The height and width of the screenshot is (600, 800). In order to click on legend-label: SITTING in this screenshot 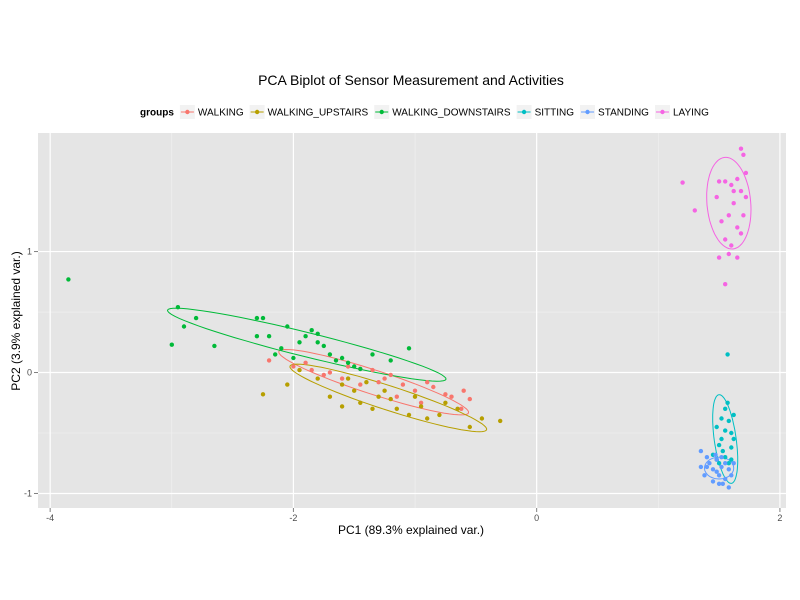, I will do `click(555, 113)`.